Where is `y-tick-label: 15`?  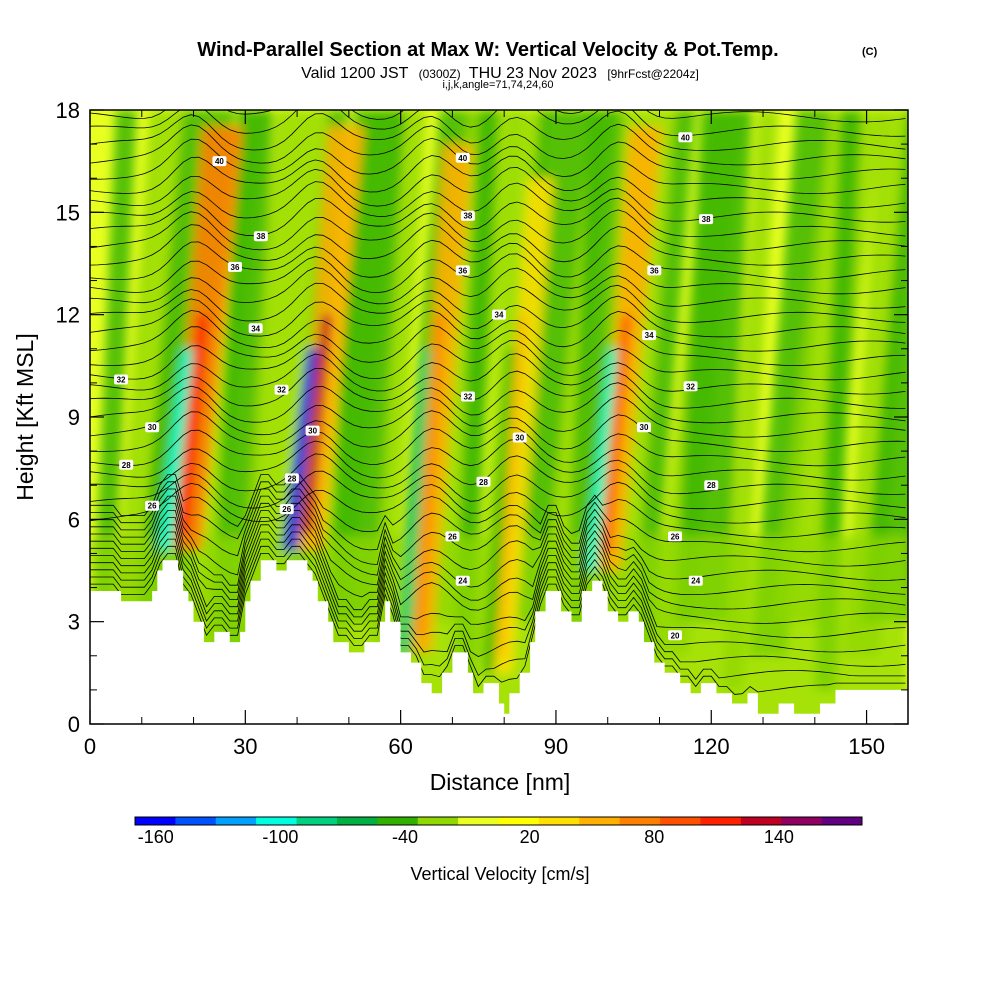
y-tick-label: 15 is located at coordinates (68, 212).